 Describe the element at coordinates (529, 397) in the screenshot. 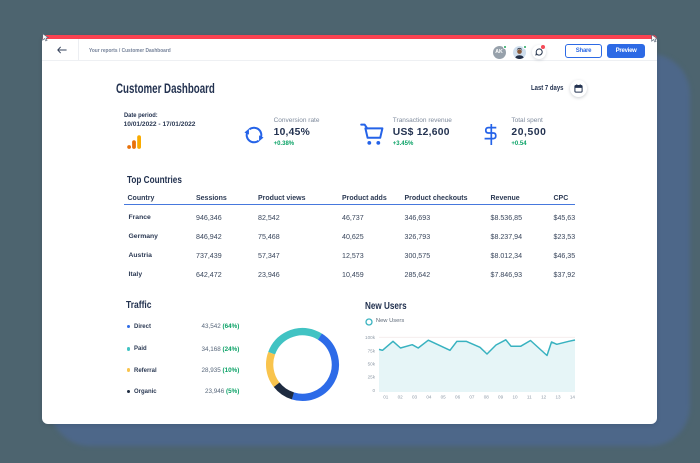

I see `svg-text: 11` at that location.